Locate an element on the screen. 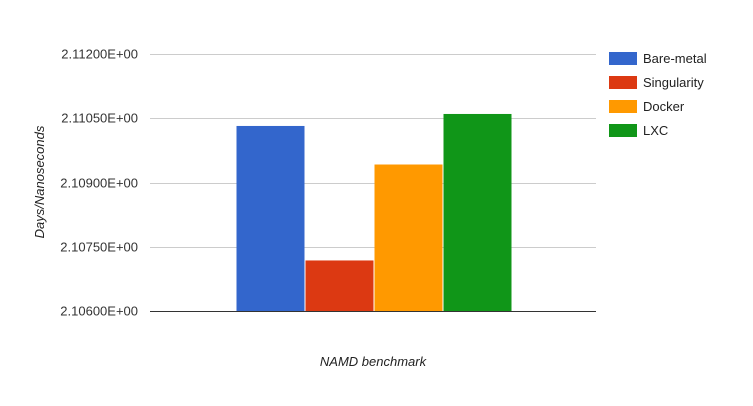  x-axis-title: NAMD benchmark is located at coordinates (374, 361).